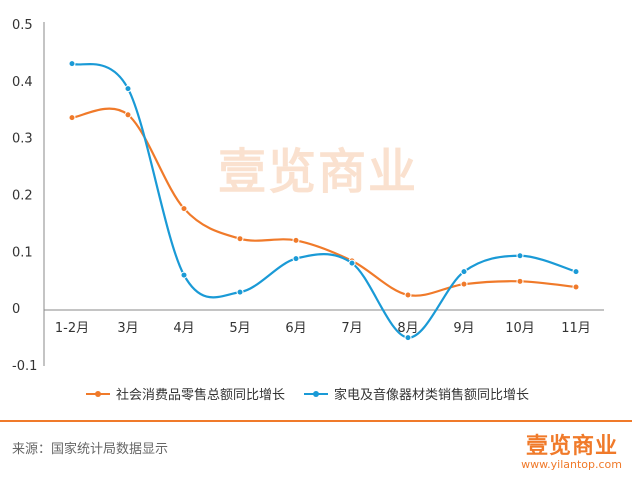 This screenshot has width=632, height=484. Describe the element at coordinates (463, 328) in the screenshot. I see `x-tick-label: 9月` at that location.